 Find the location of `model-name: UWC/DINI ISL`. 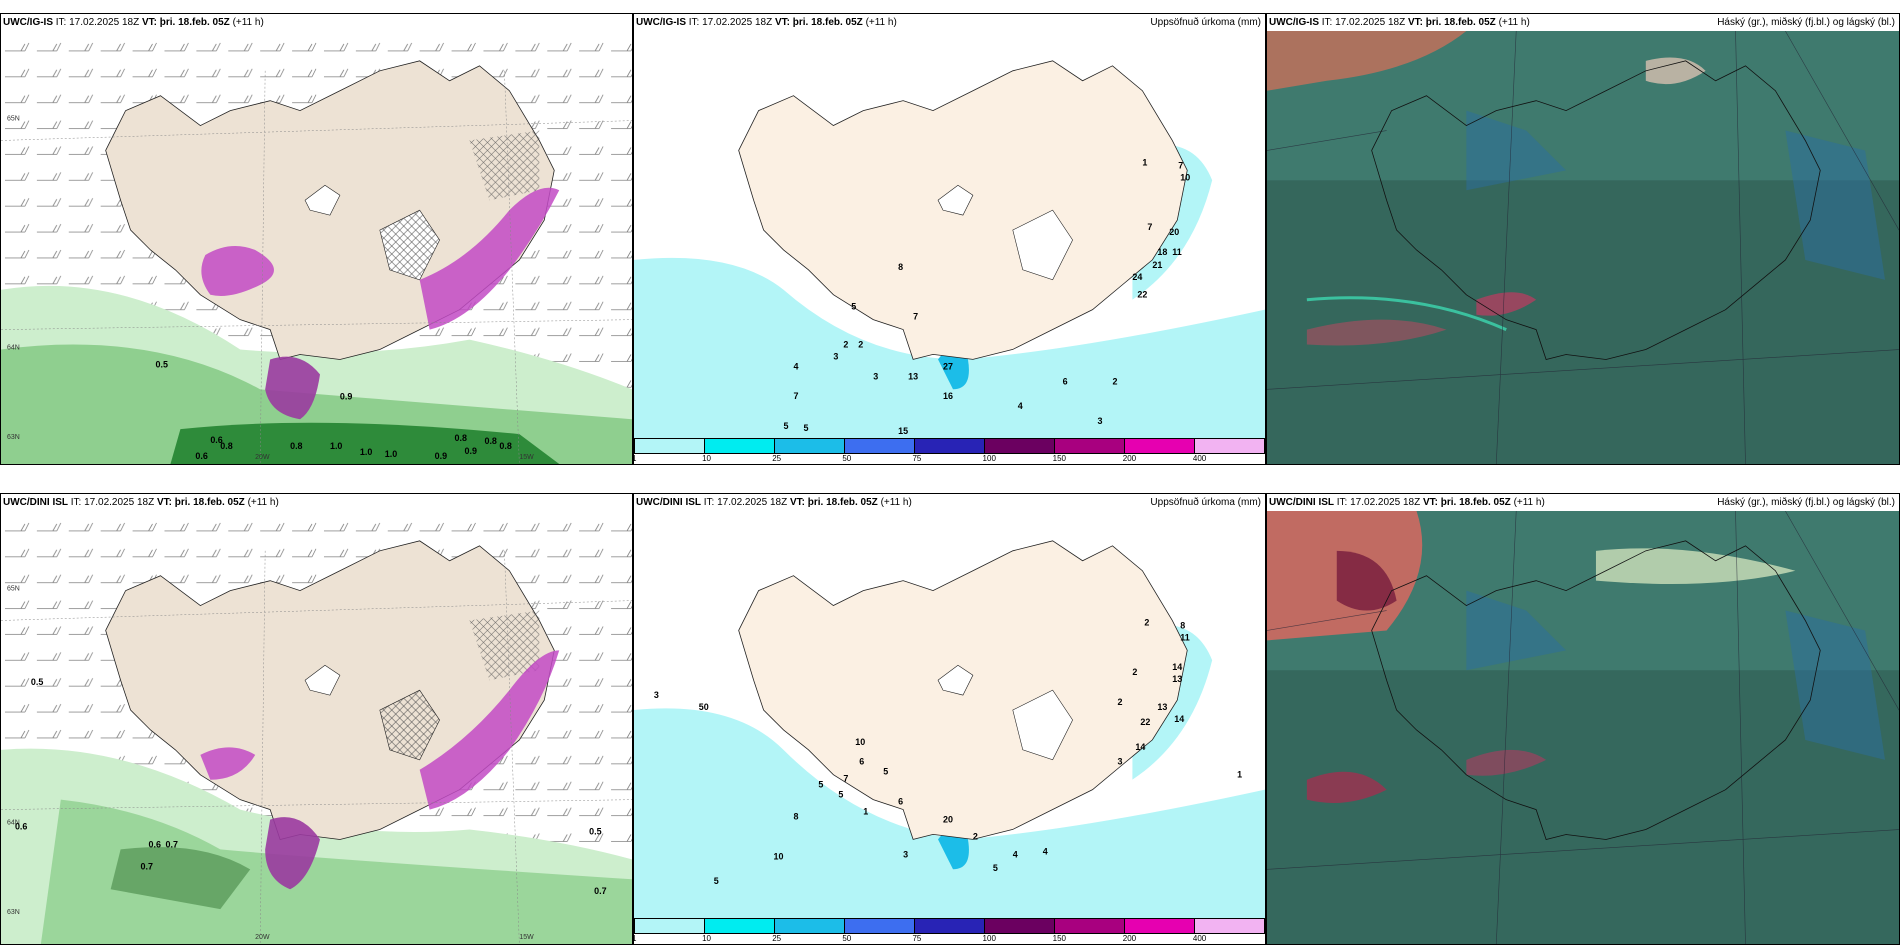

model-name: UWC/DINI ISL is located at coordinates (1301, 502).